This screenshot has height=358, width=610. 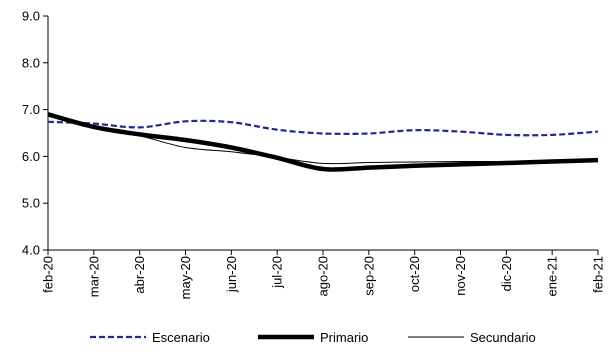 I want to click on legend-label-escenario: Escenario, so click(x=181, y=337).